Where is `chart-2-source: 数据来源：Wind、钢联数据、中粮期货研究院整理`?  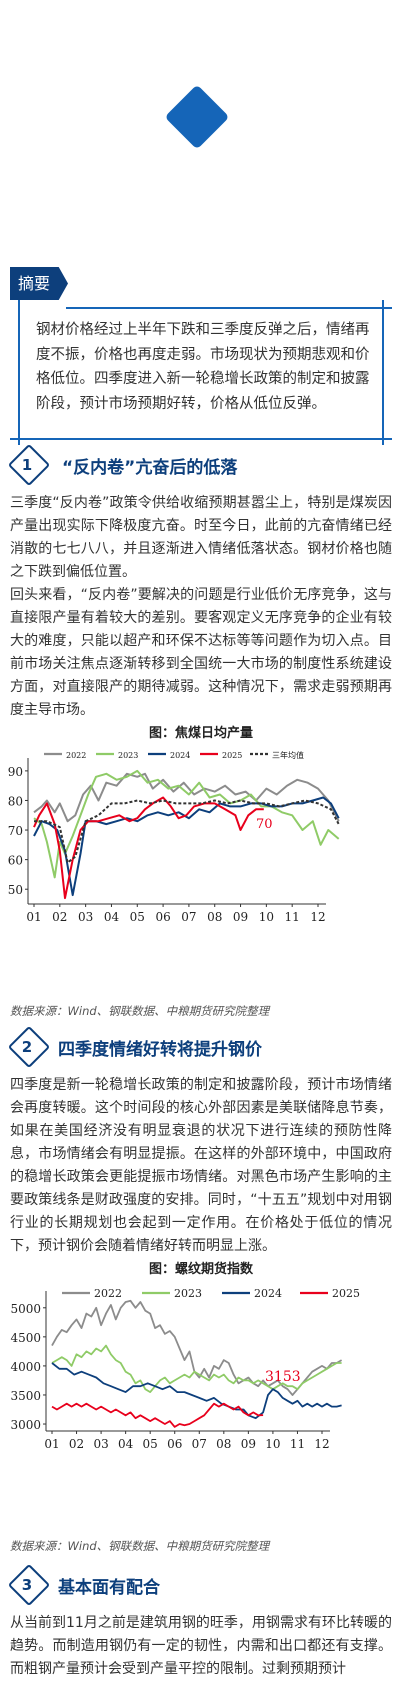 chart-2-source: 数据来源：Wind、钢联数据、中粮期货研究院整理 is located at coordinates (140, 1546).